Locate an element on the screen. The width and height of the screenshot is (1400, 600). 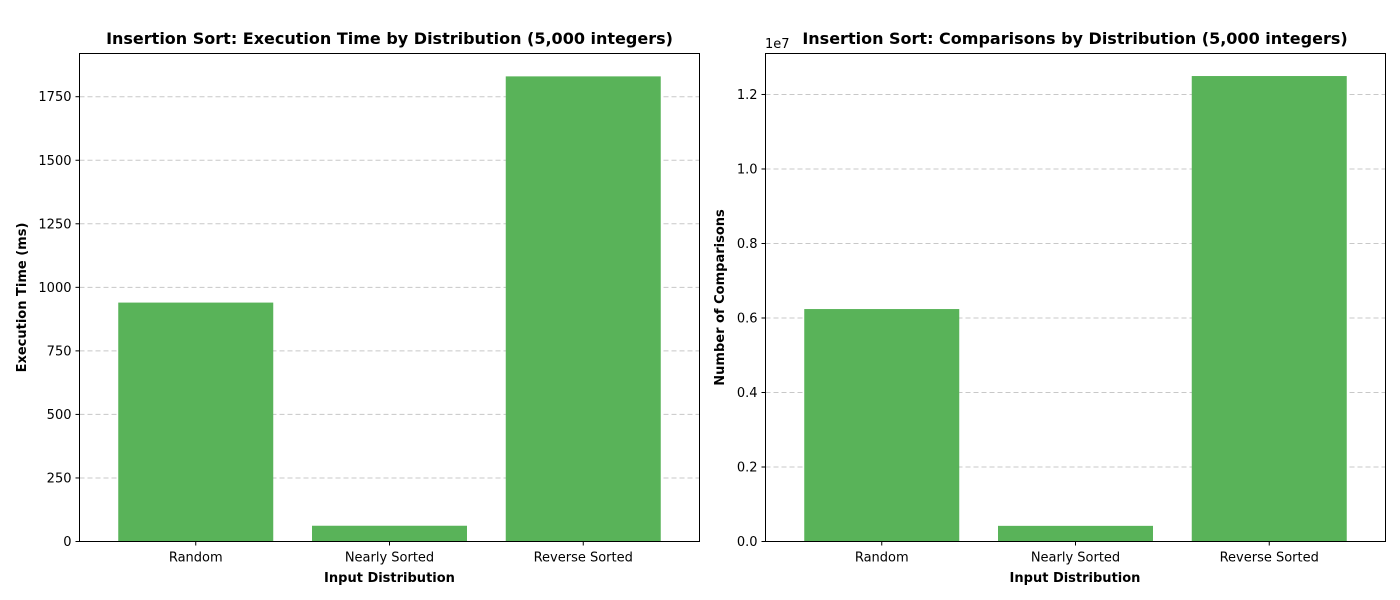
y-tick-label: 750 is located at coordinates (59, 351).